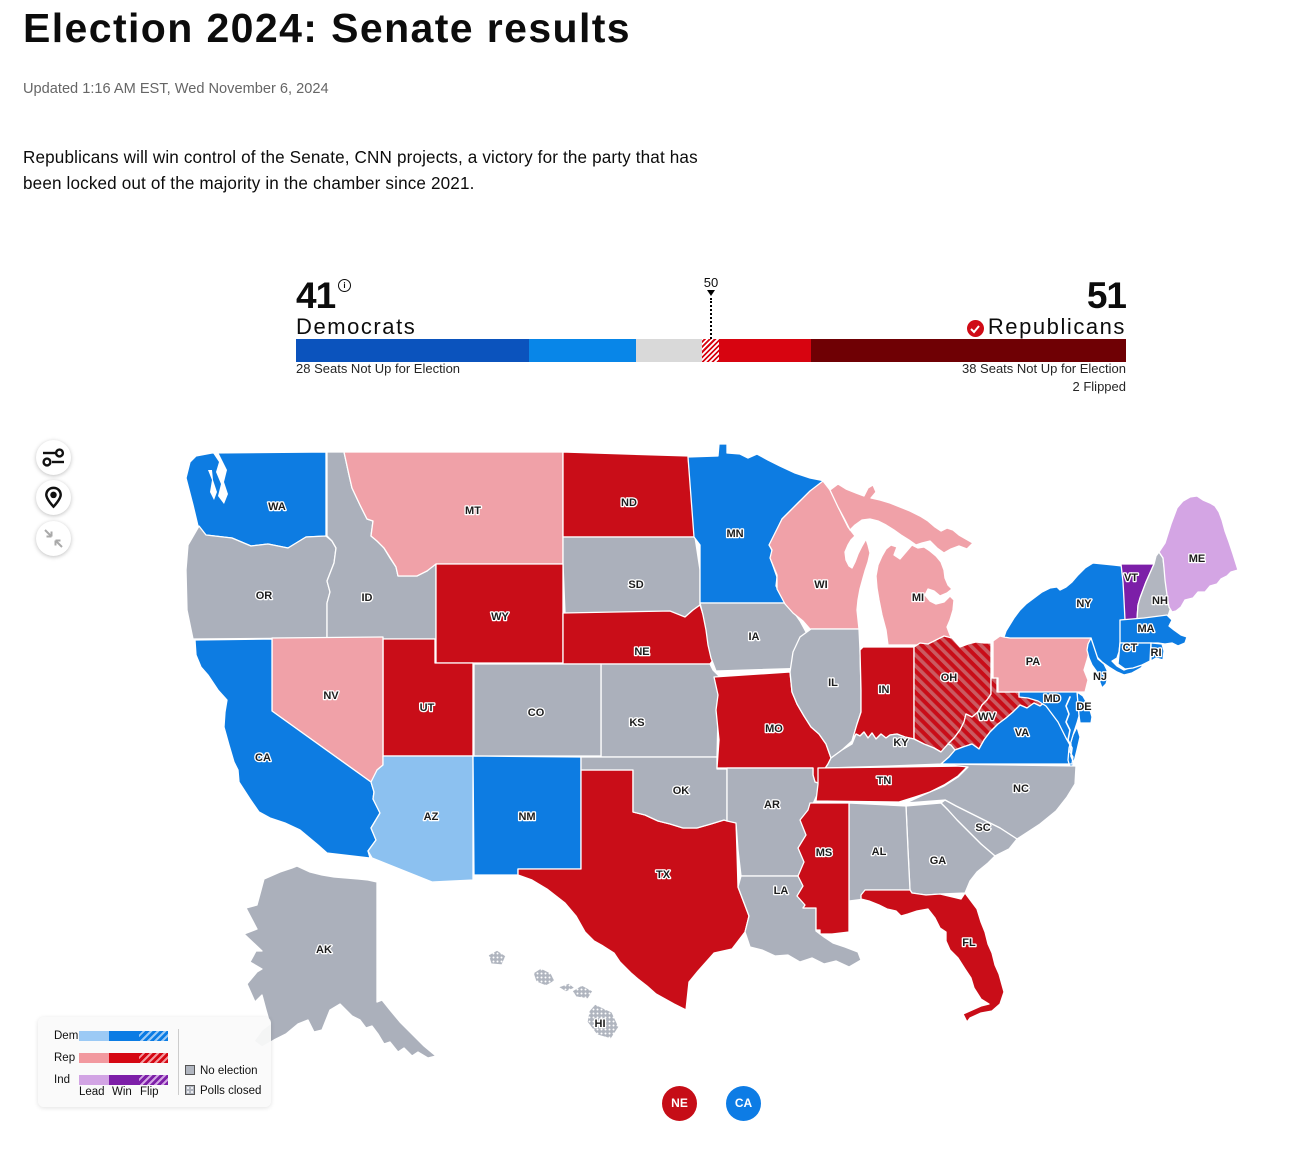 The height and width of the screenshot is (1151, 1301). Describe the element at coordinates (1084, 604) in the screenshot. I see `svg-text: NY` at that location.